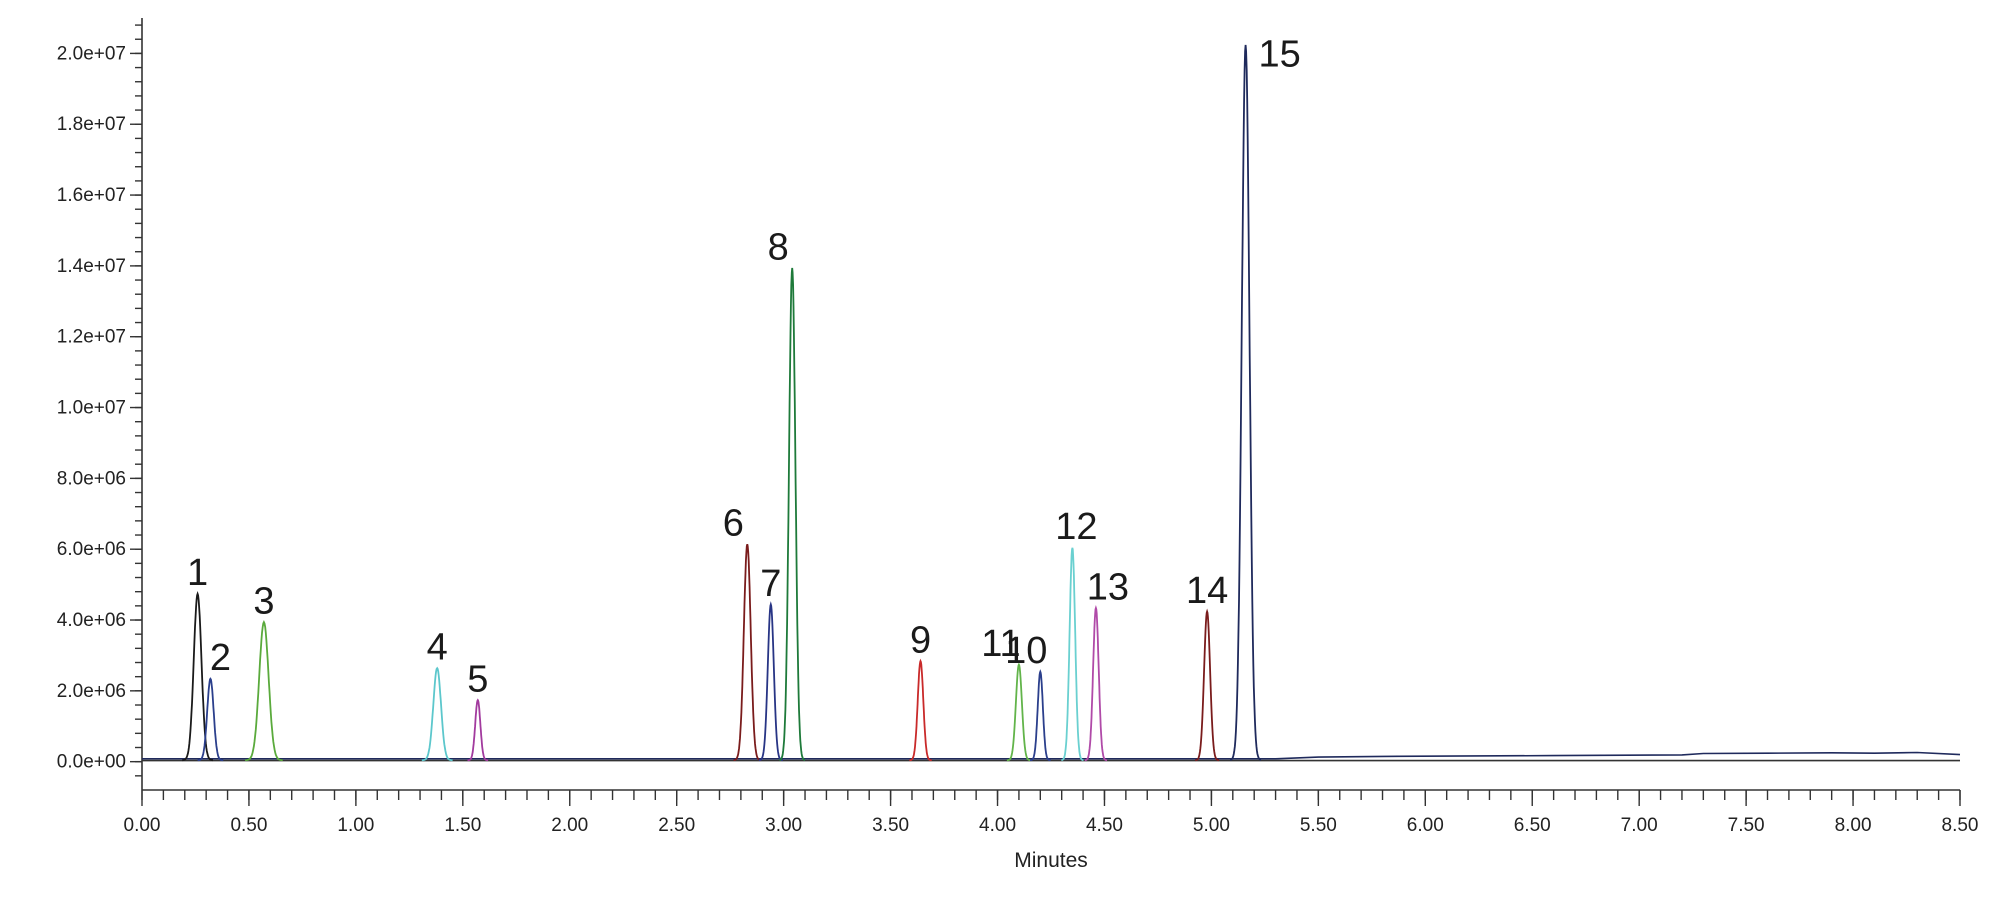 The height and width of the screenshot is (899, 2000). What do you see at coordinates (477, 679) in the screenshot?
I see `peak-label-5: 5` at bounding box center [477, 679].